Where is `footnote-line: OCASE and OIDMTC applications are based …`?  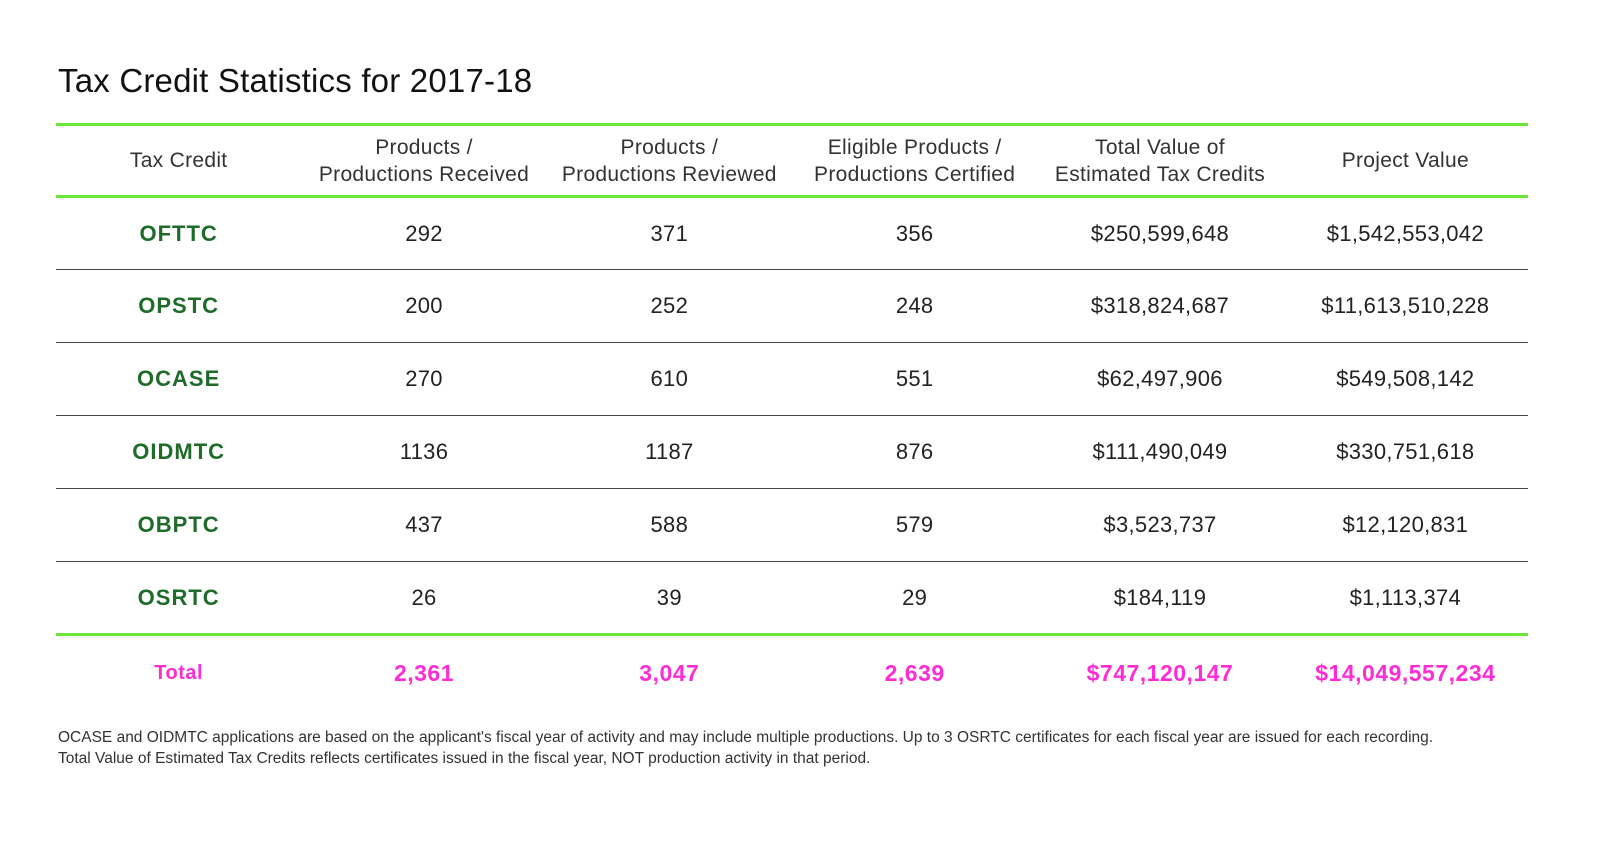
footnote-line: OCASE and OIDMTC applications are based … is located at coordinates (746, 737).